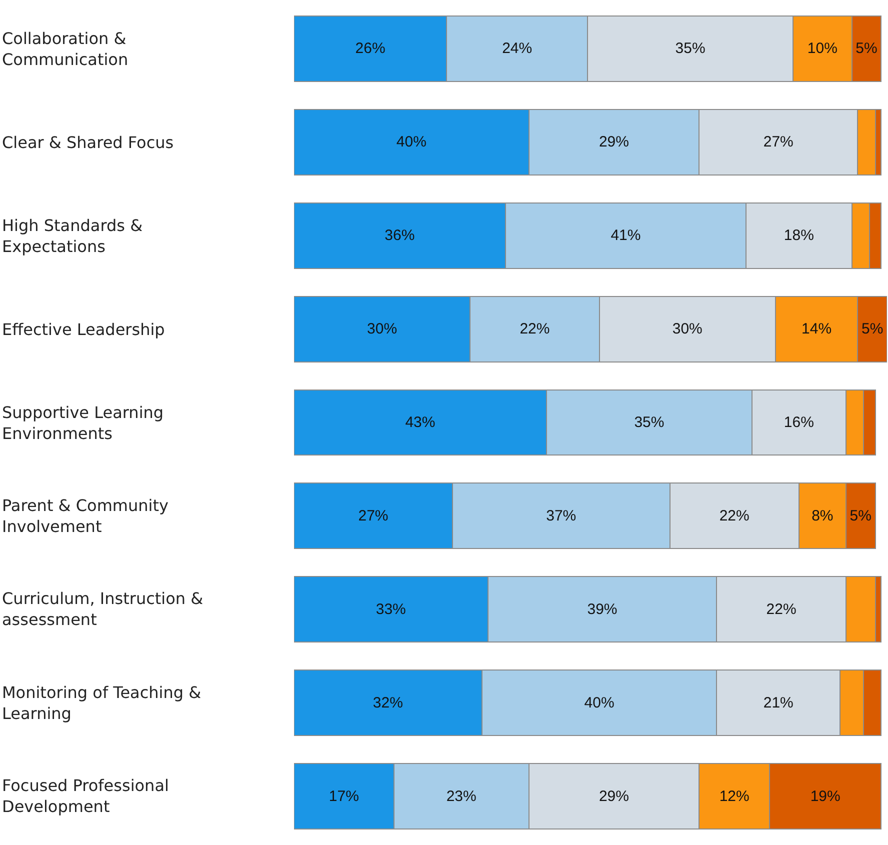 Image resolution: width=888 pixels, height=845 pixels. Describe the element at coordinates (823, 515) in the screenshot. I see `data-label: 8%` at that location.